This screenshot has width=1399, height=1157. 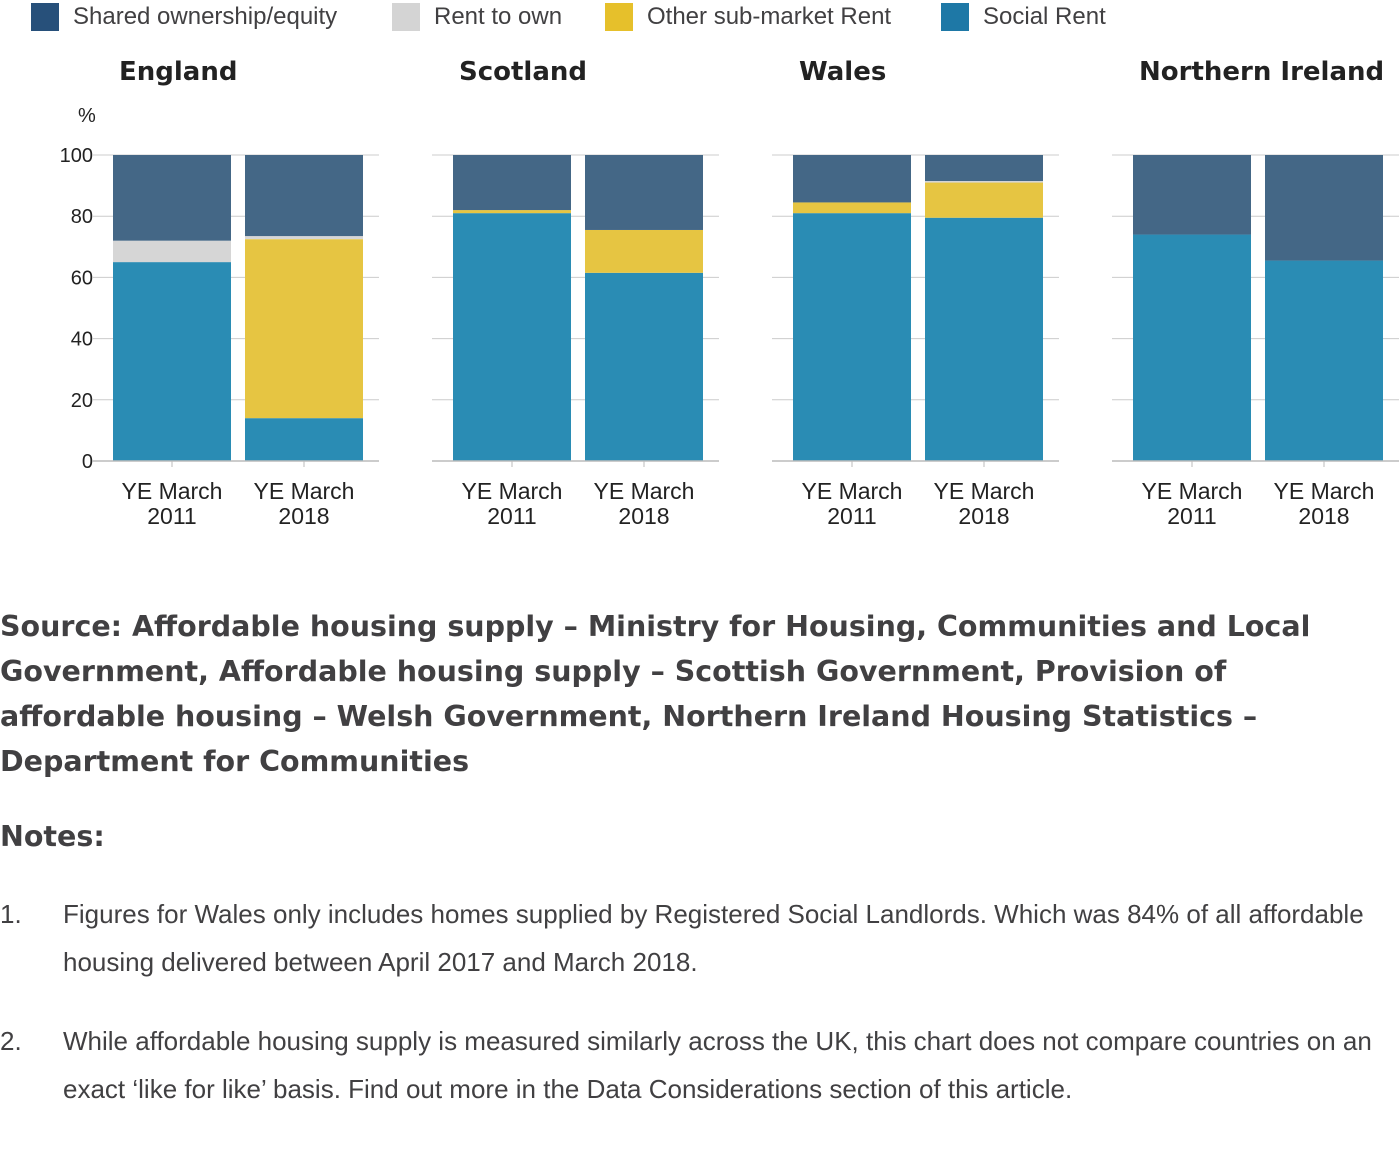 What do you see at coordinates (842, 72) in the screenshot?
I see `panel-title: Wales` at bounding box center [842, 72].